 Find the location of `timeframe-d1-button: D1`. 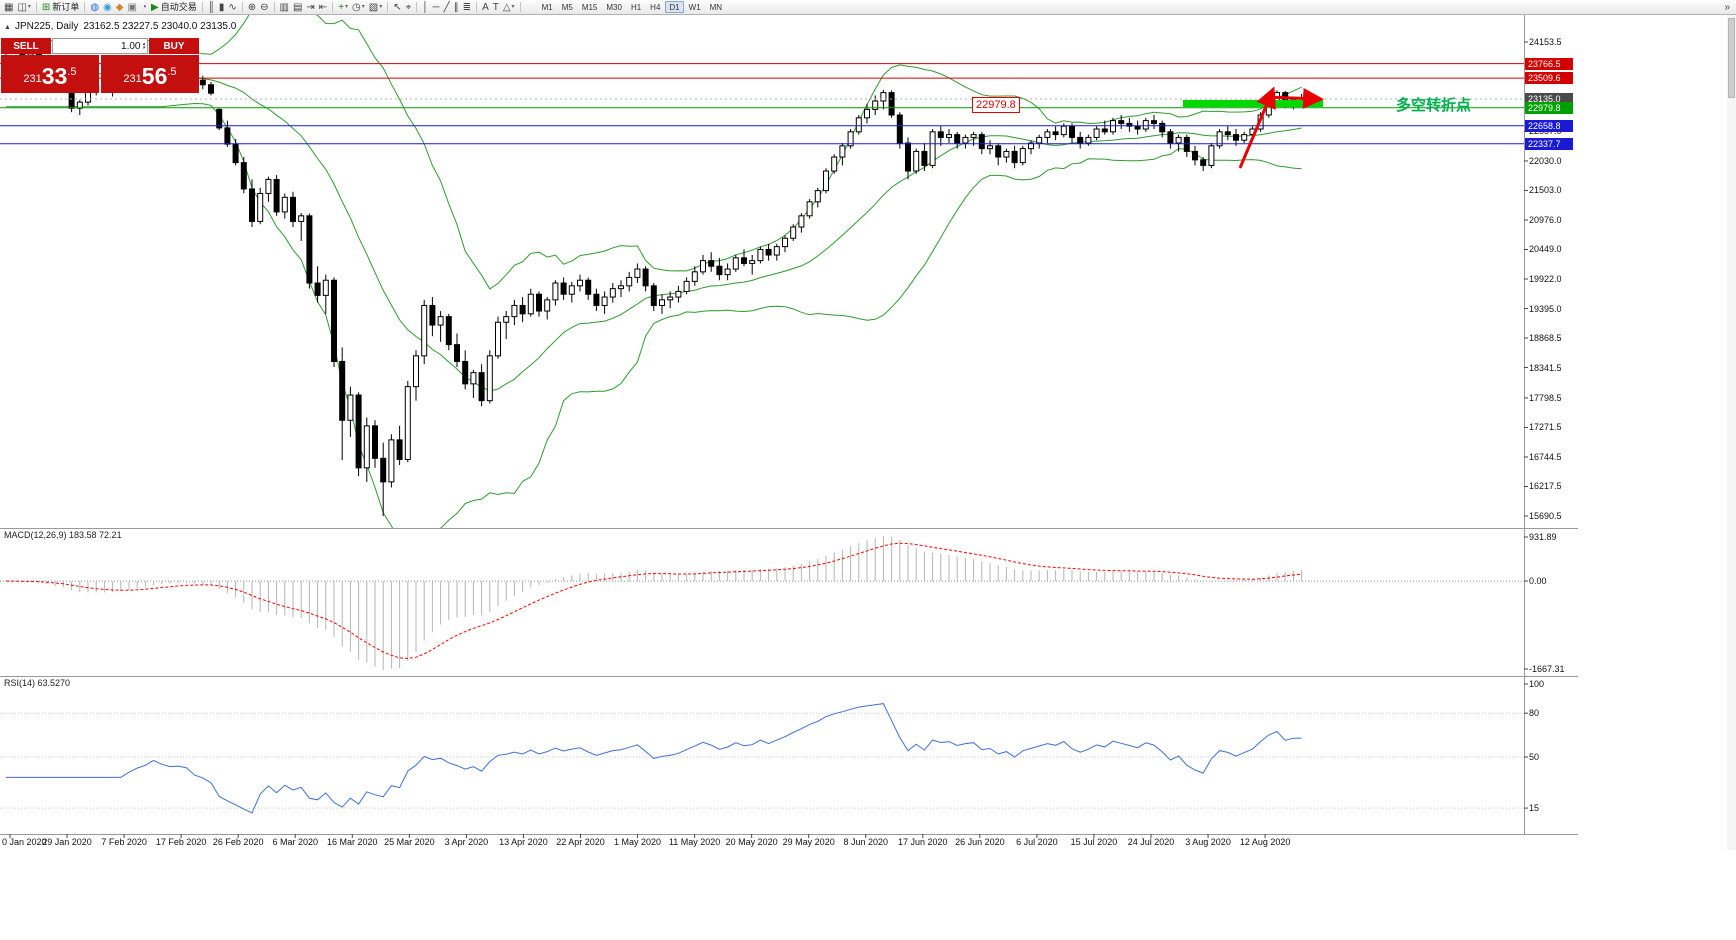

timeframe-d1-button: D1 is located at coordinates (674, 7).